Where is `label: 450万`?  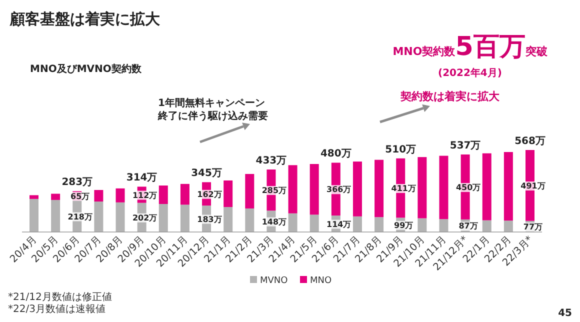 label: 450万 is located at coordinates (468, 187).